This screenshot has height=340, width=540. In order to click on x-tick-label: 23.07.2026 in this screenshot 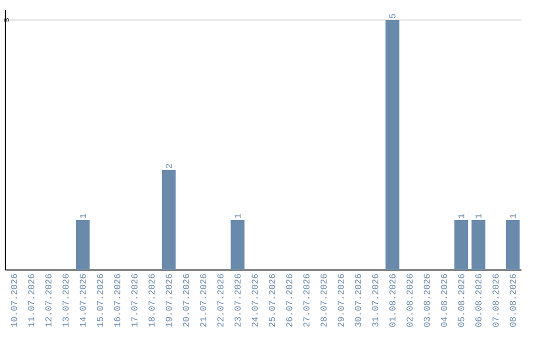, I will do `click(237, 300)`.